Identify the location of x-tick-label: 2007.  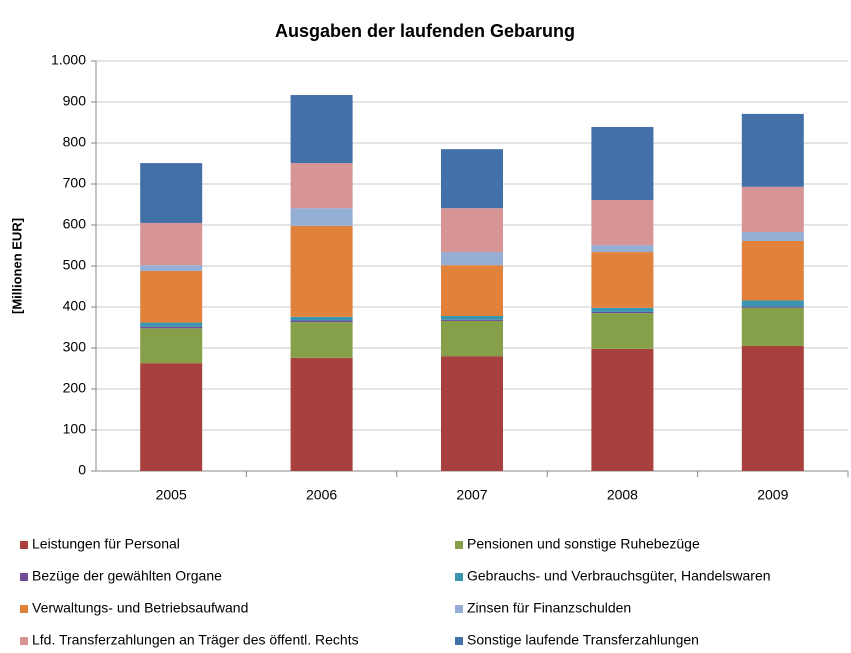
(471, 495).